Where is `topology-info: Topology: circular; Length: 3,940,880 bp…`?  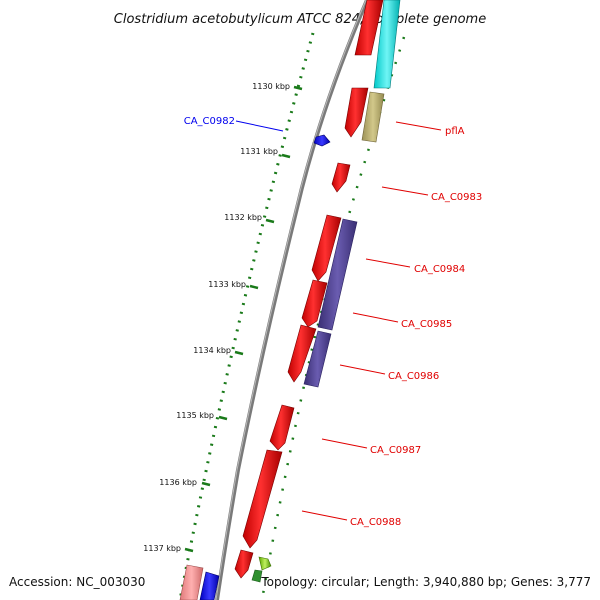 topology-info: Topology: circular; Length: 3,940,880 bp… is located at coordinates (425, 582).